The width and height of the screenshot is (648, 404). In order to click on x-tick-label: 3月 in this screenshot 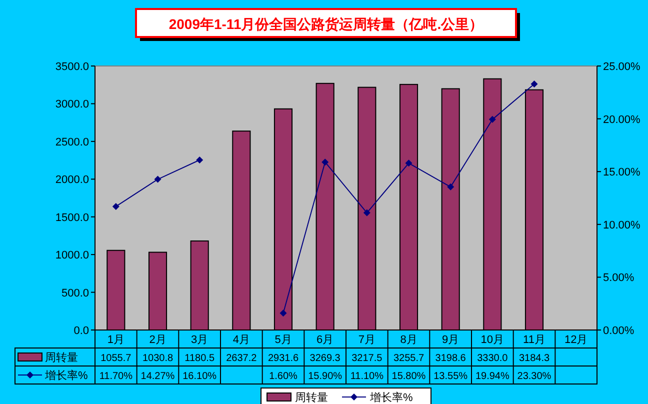, I will do `click(199, 340)`.